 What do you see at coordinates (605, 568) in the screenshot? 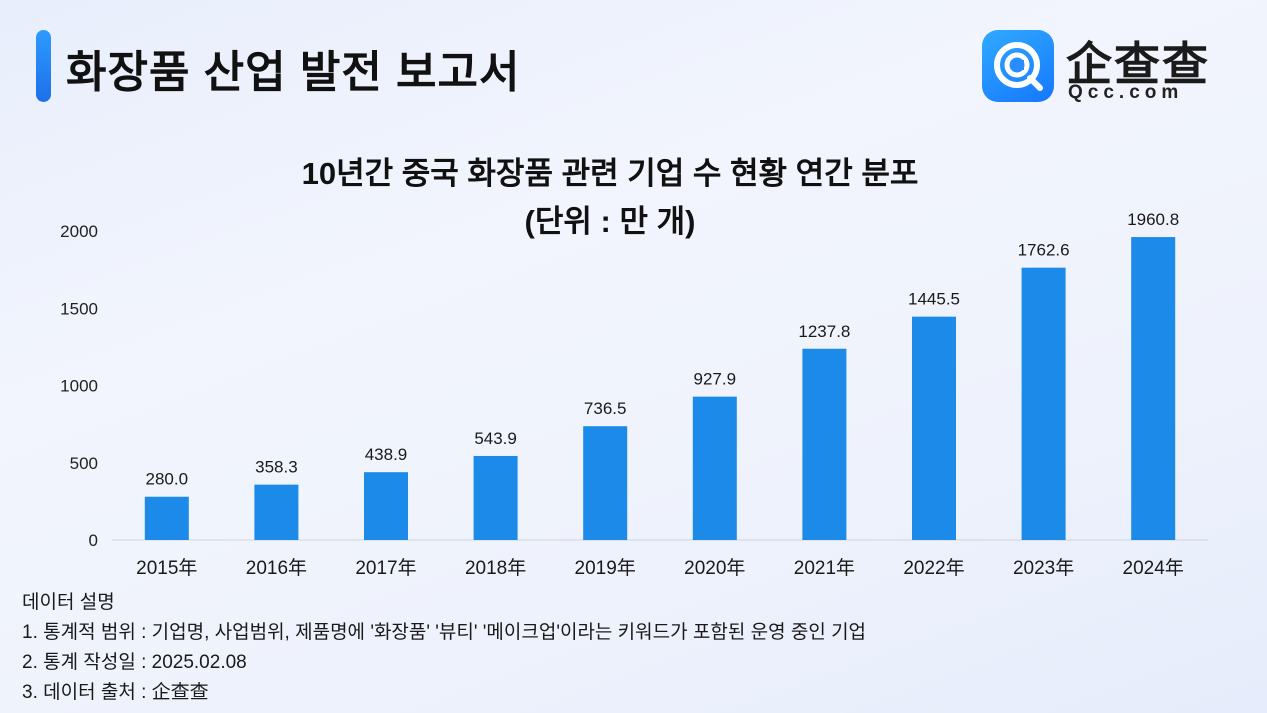
I see `x-tick-label: 2019年` at bounding box center [605, 568].